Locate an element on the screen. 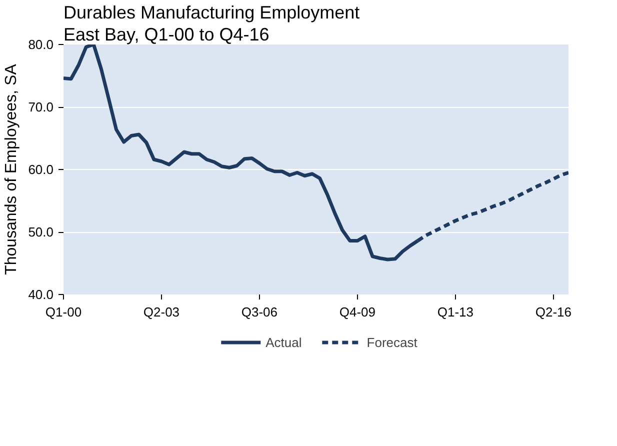 This screenshot has height=446, width=617. y-tick-label: 80.0 is located at coordinates (41, 44).